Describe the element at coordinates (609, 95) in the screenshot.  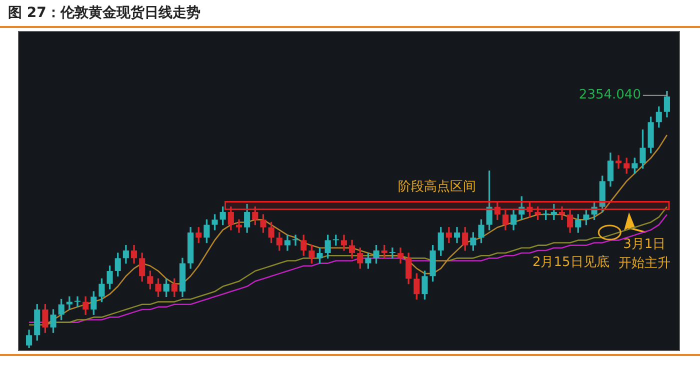
I see `annotation: 2354.040` at that location.